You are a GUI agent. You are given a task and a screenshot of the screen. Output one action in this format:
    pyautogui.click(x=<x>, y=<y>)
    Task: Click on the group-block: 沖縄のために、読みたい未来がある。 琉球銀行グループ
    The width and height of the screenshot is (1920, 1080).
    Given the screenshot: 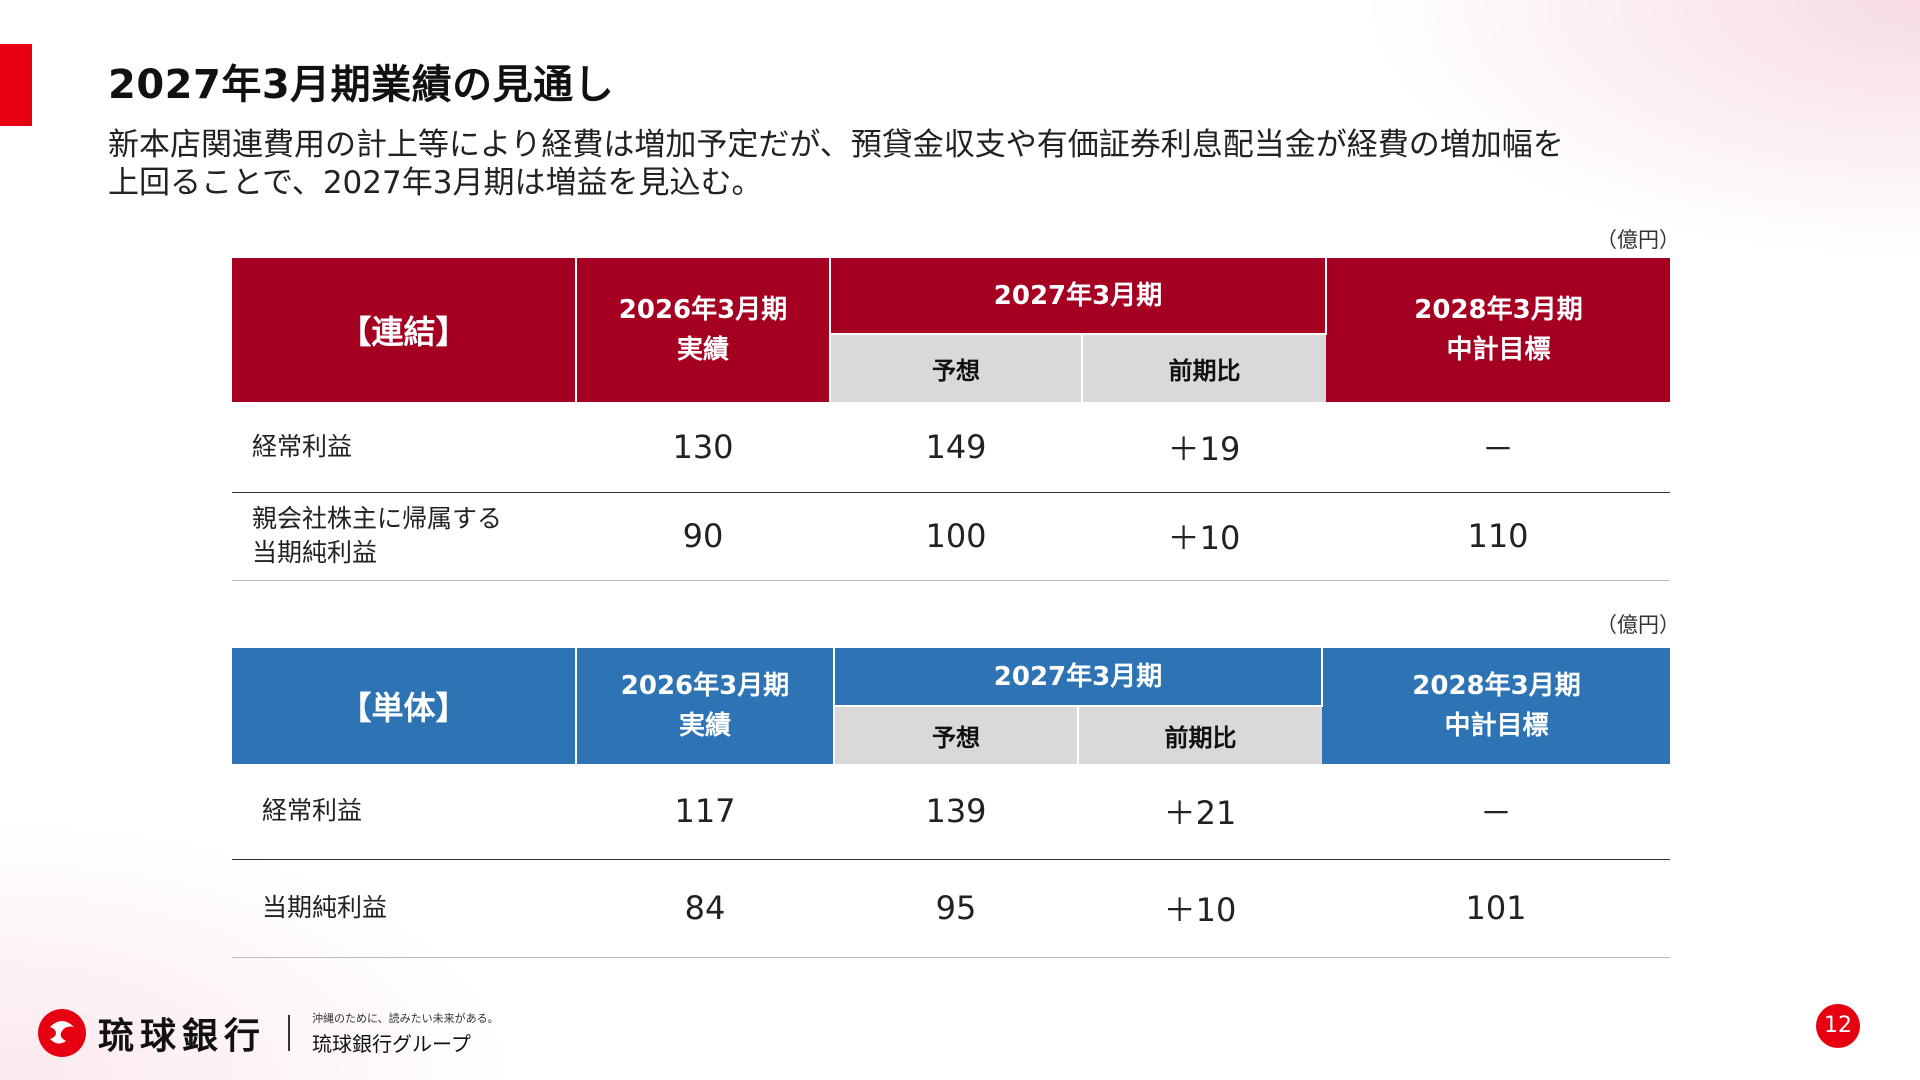 What is the action you would take?
    pyautogui.click(x=405, y=1033)
    